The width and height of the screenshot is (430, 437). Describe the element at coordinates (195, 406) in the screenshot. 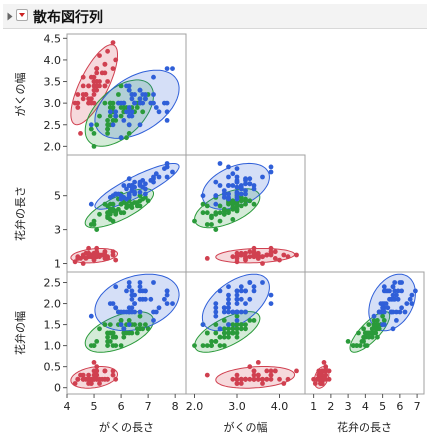

I see `x-tick-label: 2.0` at that location.